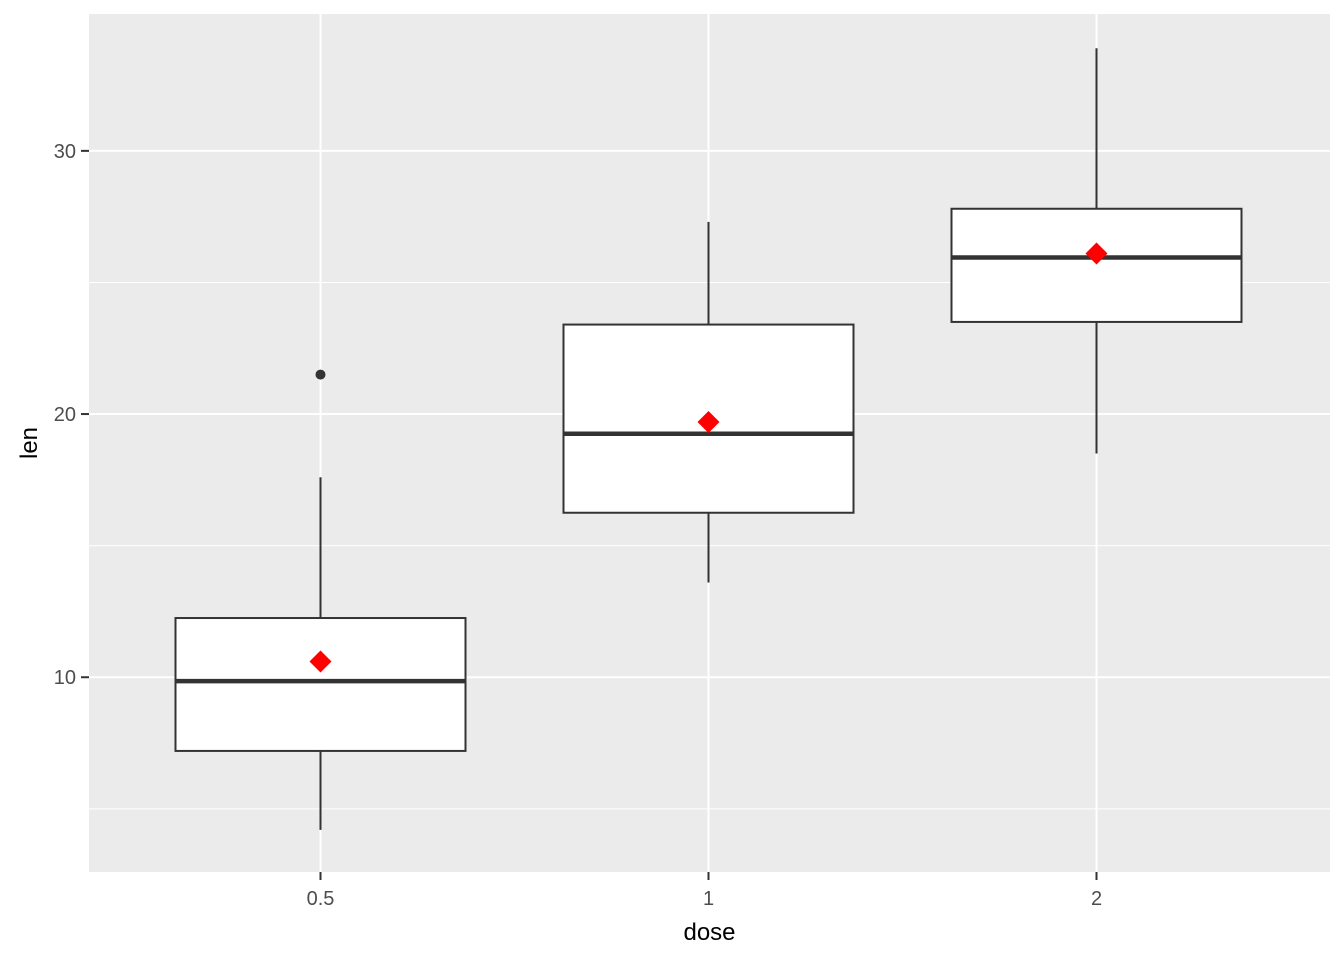 The image size is (1344, 960). I want to click on outlier-point, so click(320, 374).